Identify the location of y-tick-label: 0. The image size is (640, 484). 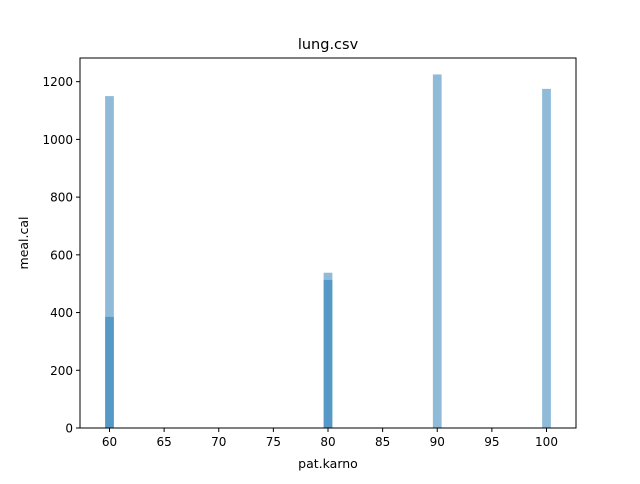
(69, 429).